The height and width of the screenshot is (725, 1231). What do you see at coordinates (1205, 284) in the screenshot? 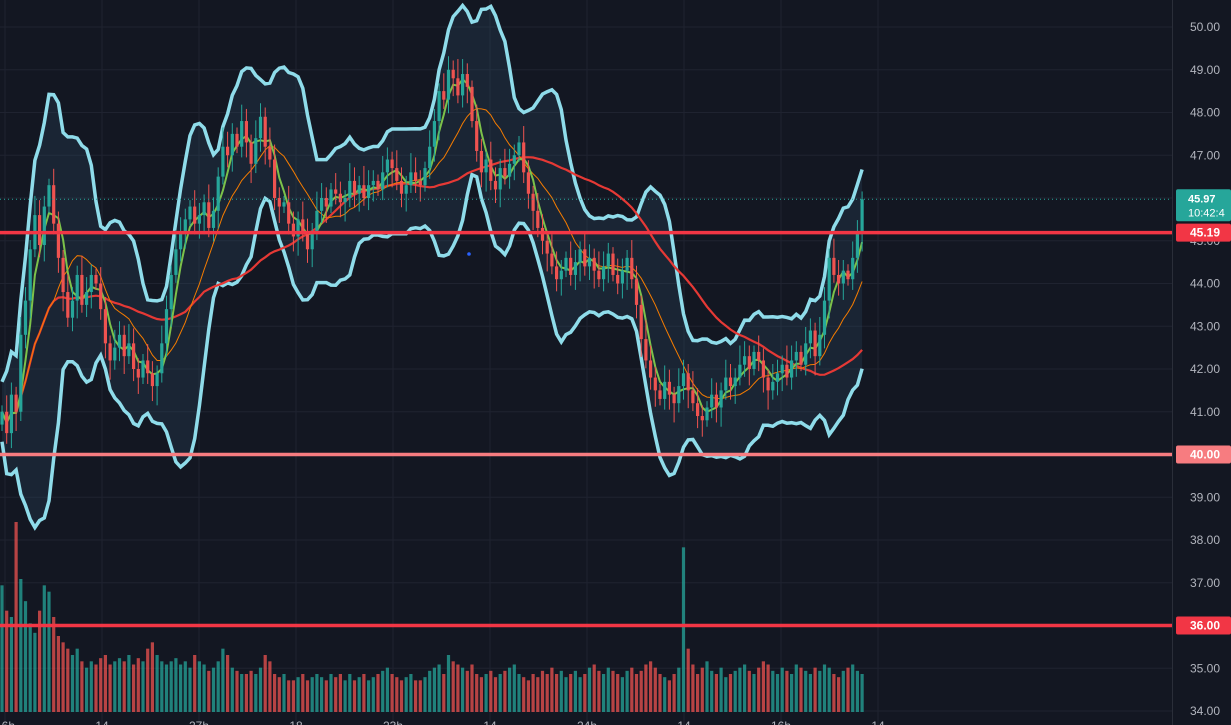
I see `price-tick-label: 44.00` at bounding box center [1205, 284].